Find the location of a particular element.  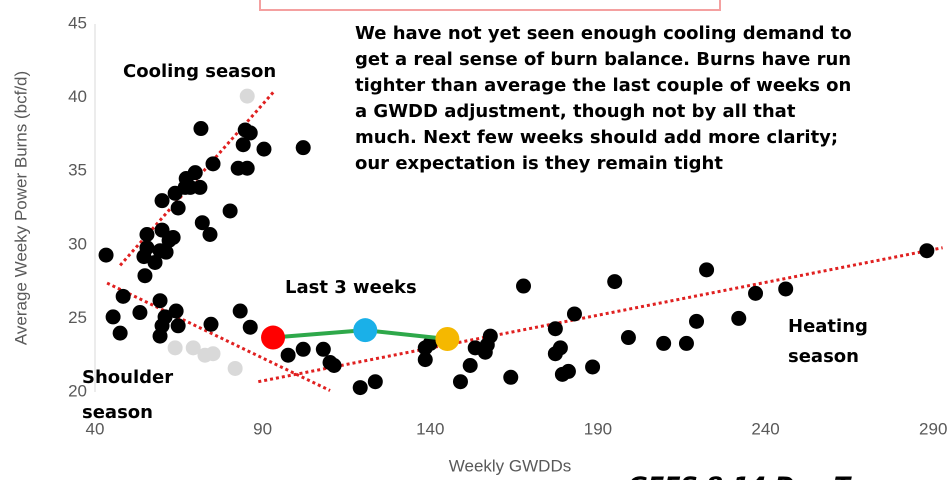

y-axis-label: Average Weeky Power Burns (bcf/d) is located at coordinates (20, 208).